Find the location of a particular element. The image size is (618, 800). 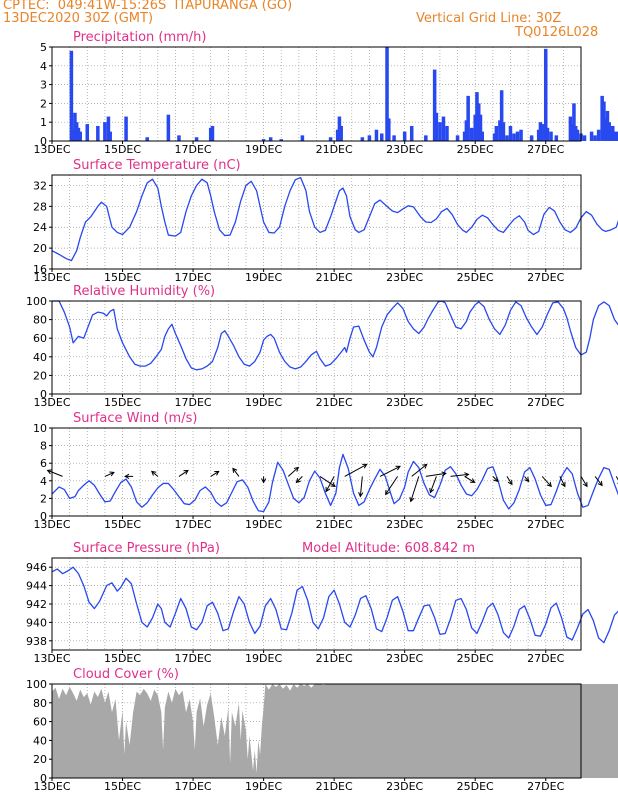

y-tick-label: 944 is located at coordinates (36, 586).